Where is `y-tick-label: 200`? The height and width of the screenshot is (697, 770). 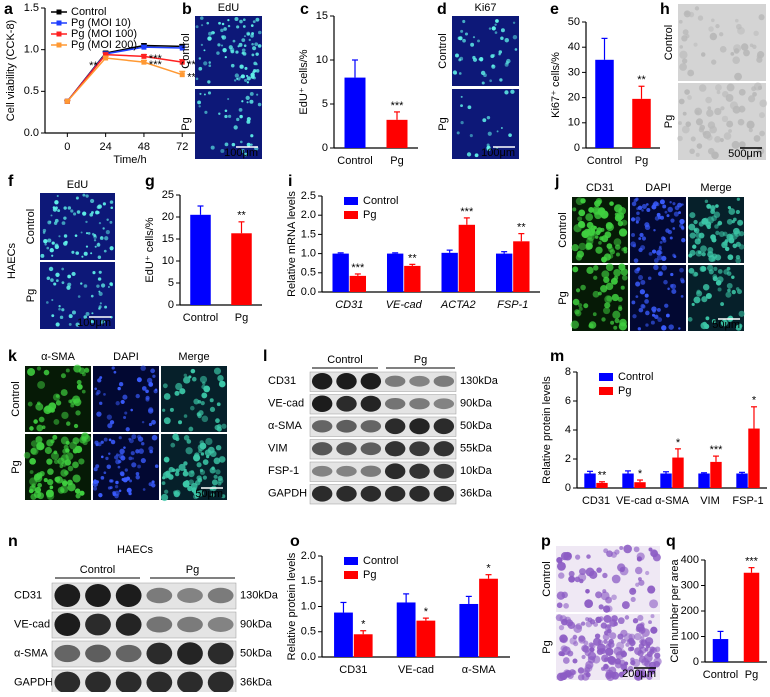 y-tick-label: 200 is located at coordinates (690, 611).